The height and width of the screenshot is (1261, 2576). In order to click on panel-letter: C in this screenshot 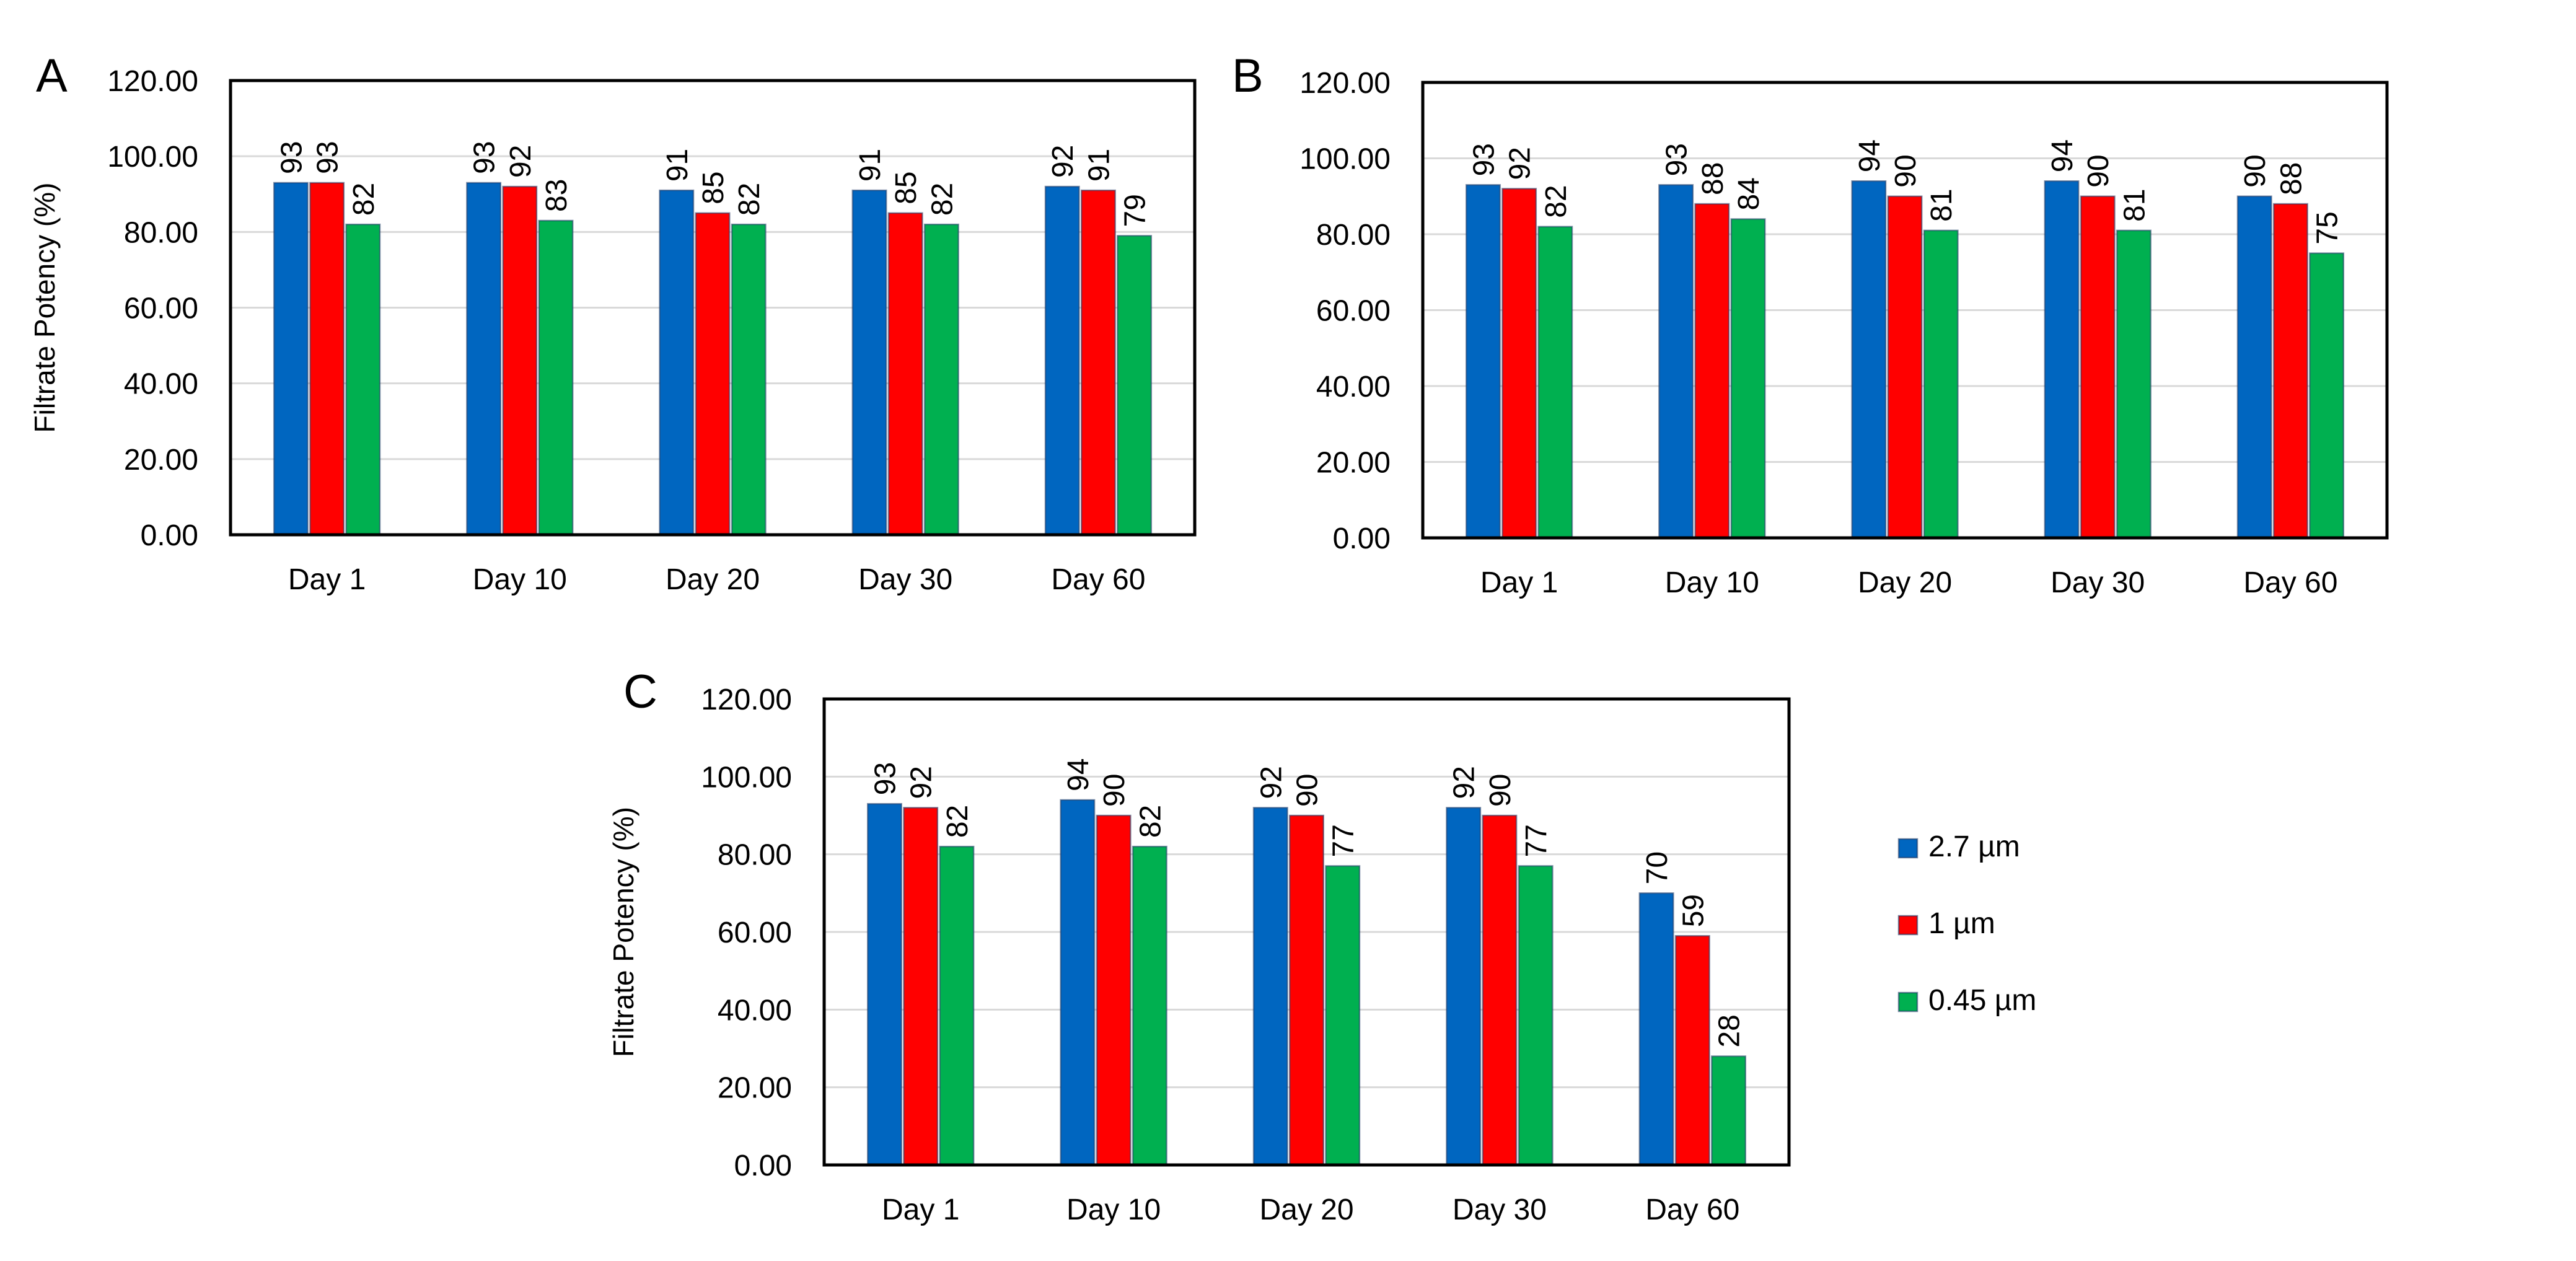, I will do `click(640, 692)`.